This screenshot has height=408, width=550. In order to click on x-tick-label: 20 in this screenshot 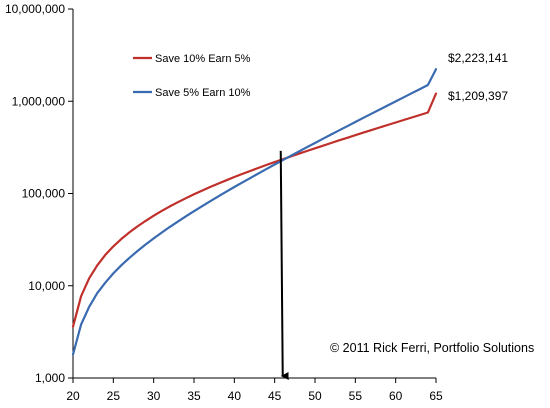, I will do `click(73, 396)`.